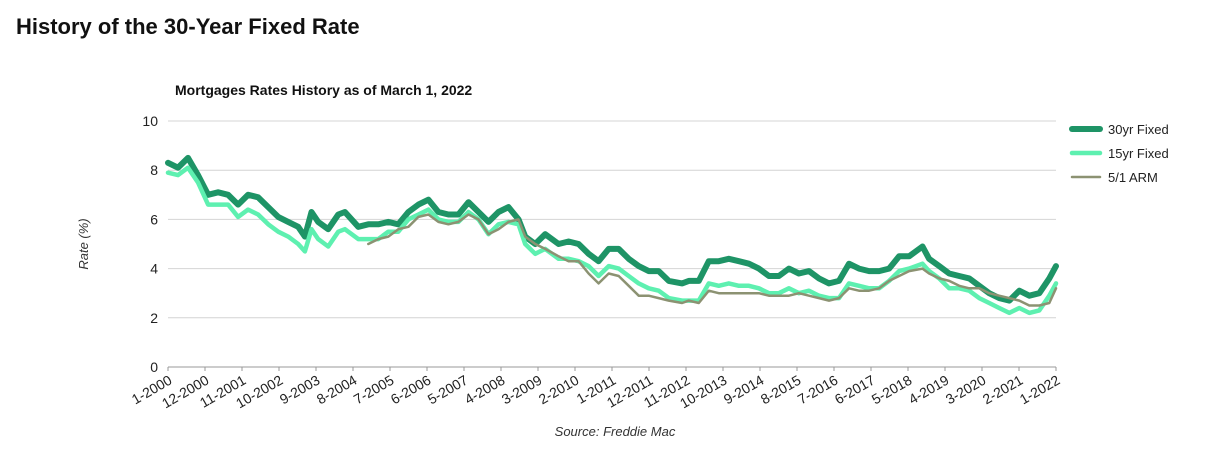 The width and height of the screenshot is (1226, 456). What do you see at coordinates (154, 170) in the screenshot?
I see `y-tick-label: 8` at bounding box center [154, 170].